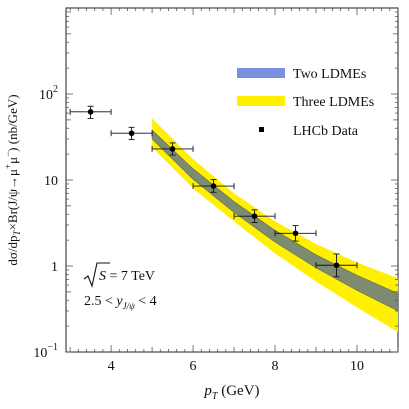 The image size is (409, 409). I want to click on annotation-rapidity: 2.5 < yJ/ψ < 4, so click(120, 302).